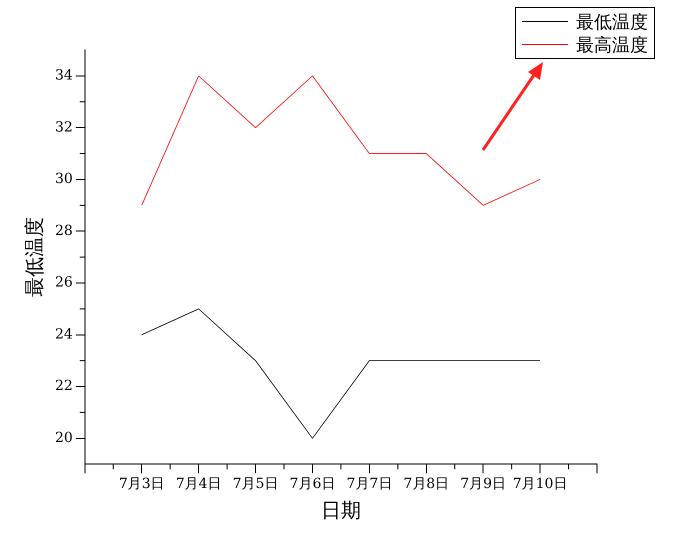 Image resolution: width=680 pixels, height=548 pixels. Describe the element at coordinates (199, 484) in the screenshot. I see `x-tick-label: 7月4日` at that location.